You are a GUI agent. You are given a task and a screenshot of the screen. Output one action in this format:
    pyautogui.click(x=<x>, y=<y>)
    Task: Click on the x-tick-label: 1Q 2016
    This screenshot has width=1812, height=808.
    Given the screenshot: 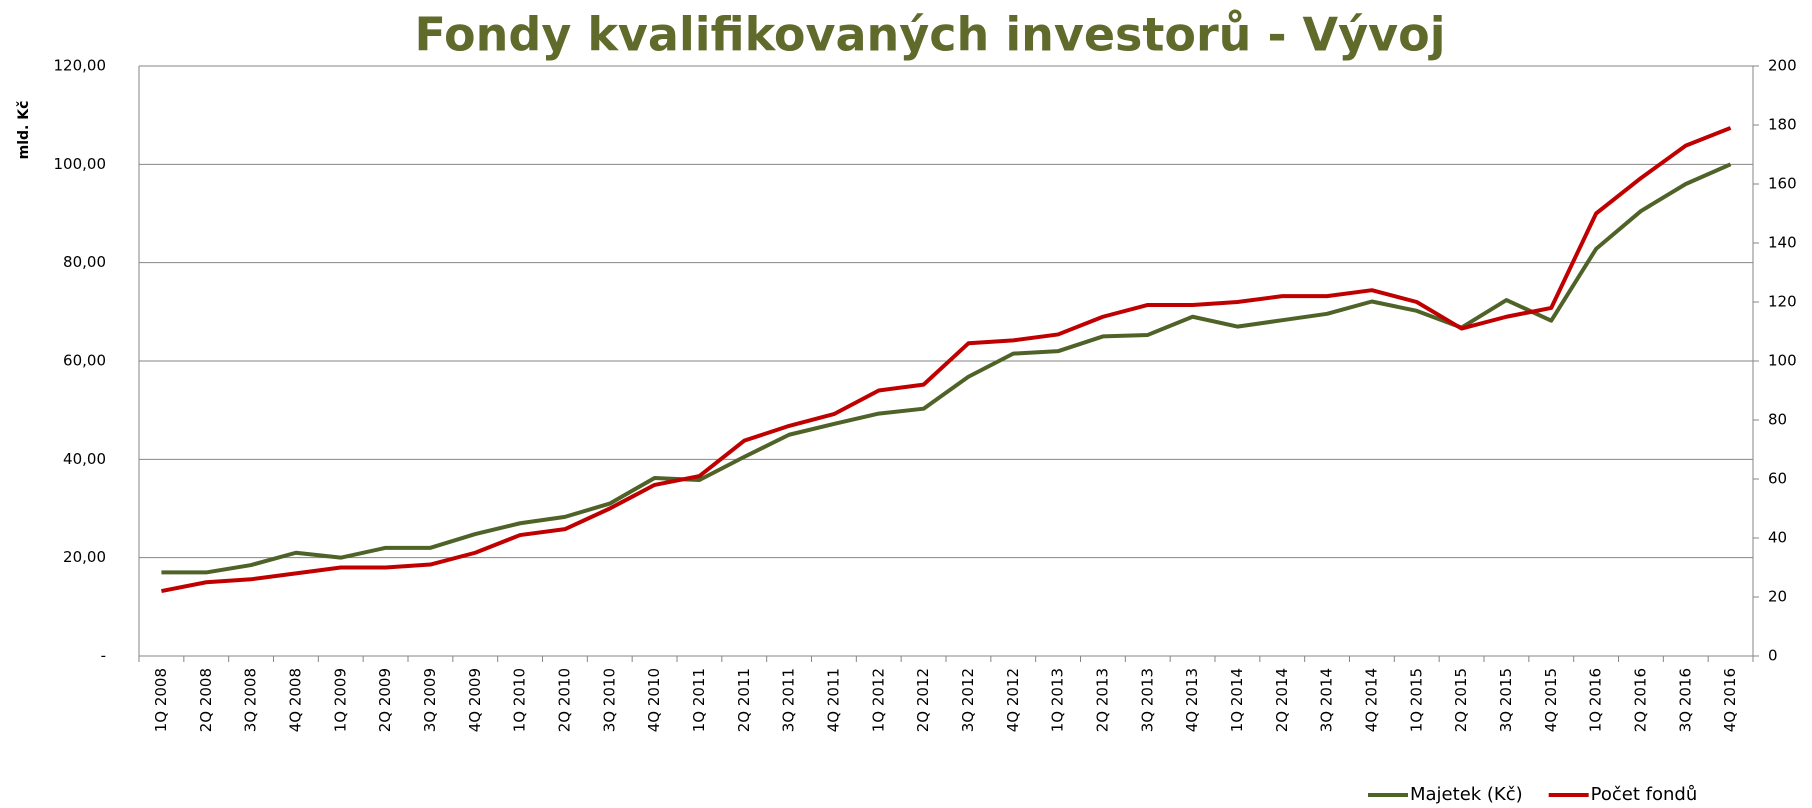 What is the action you would take?
    pyautogui.click(x=1596, y=700)
    